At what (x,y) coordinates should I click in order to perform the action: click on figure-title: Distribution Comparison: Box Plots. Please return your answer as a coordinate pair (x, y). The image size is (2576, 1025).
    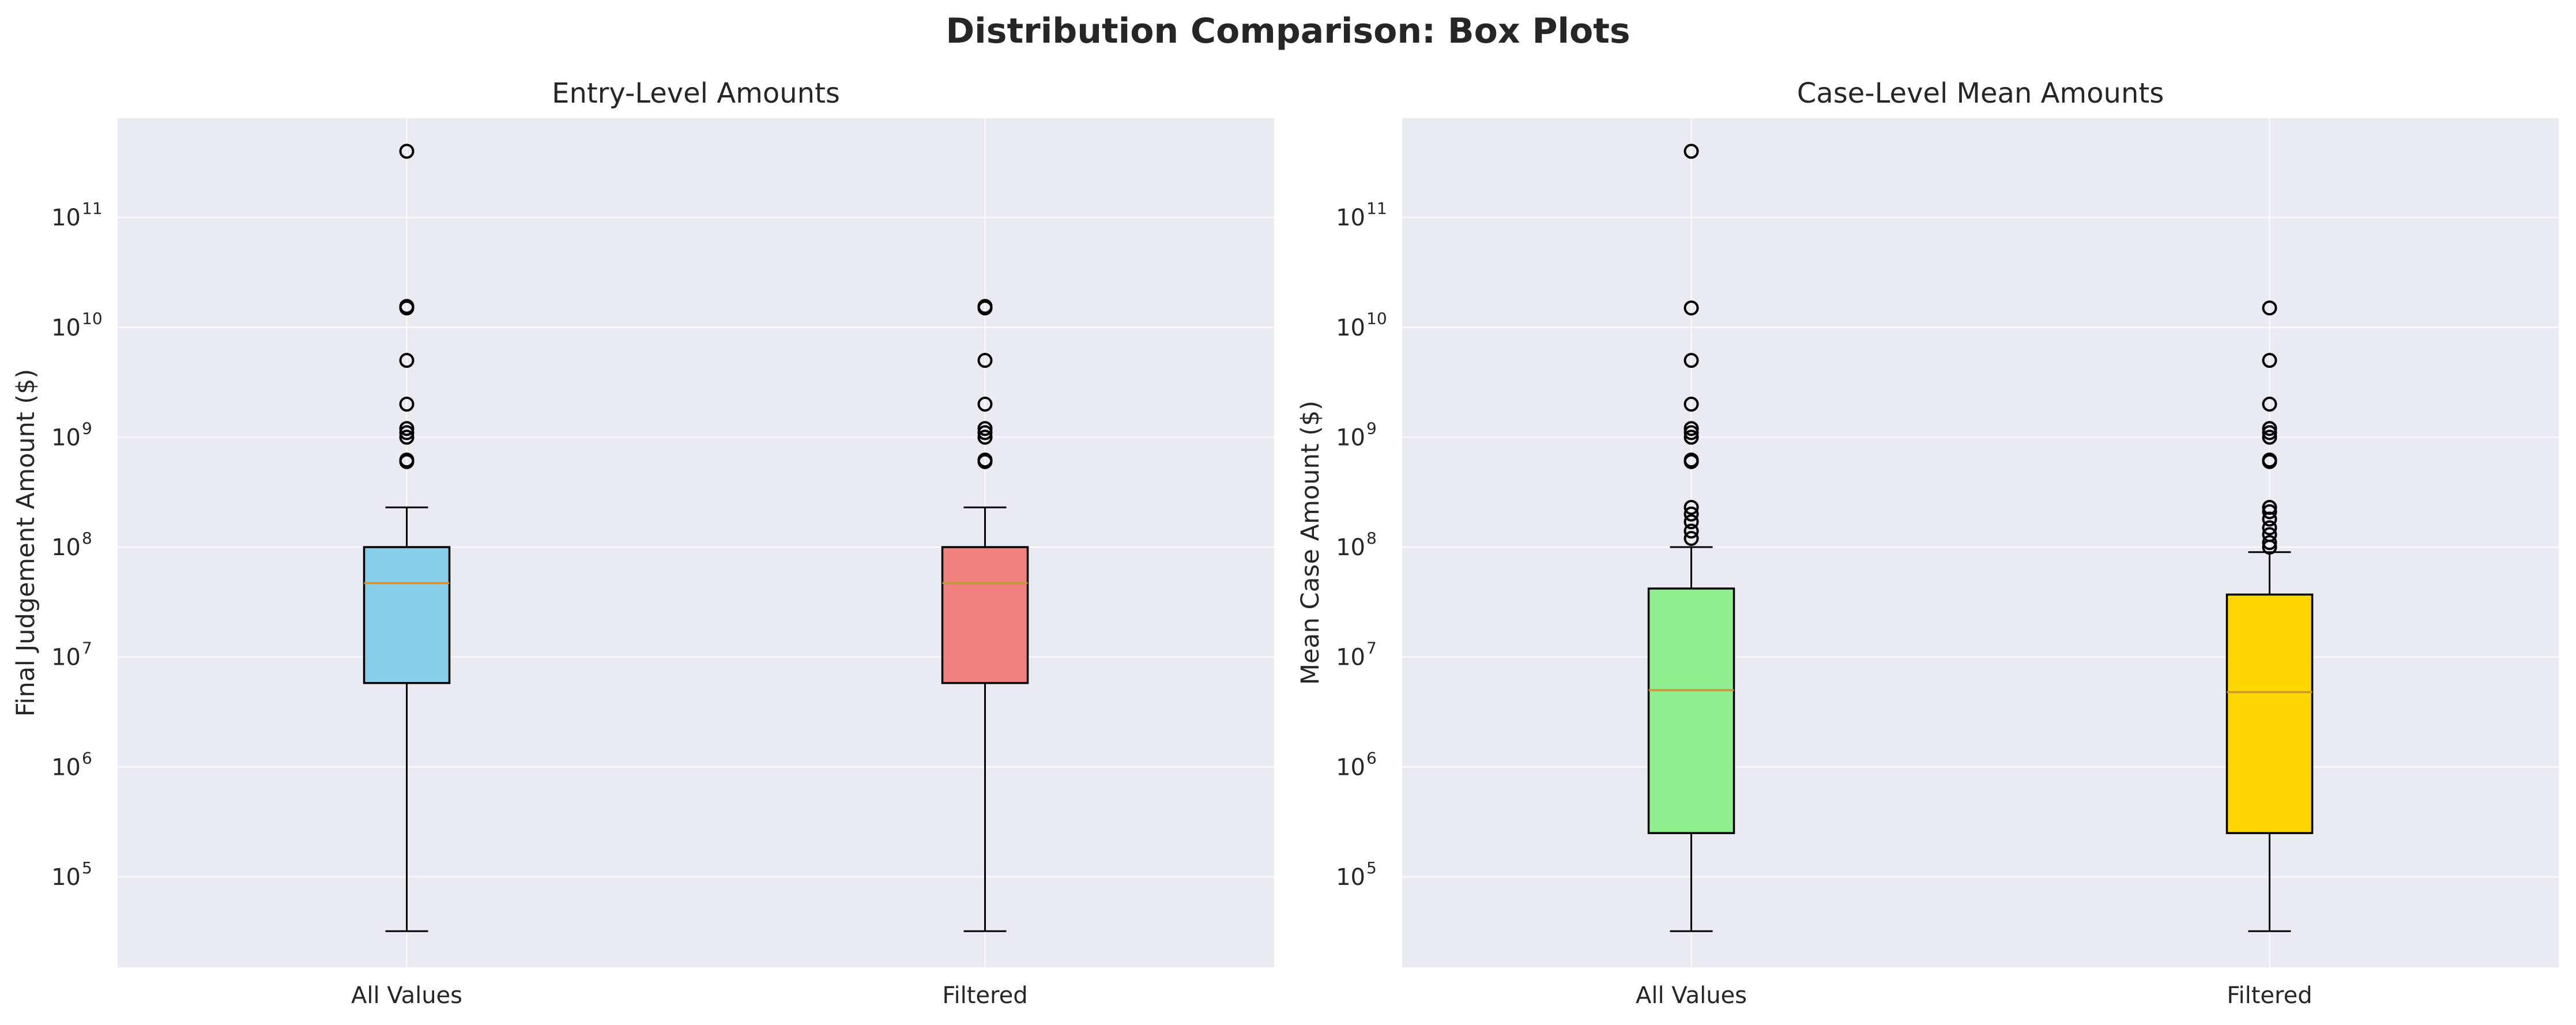
    Looking at the image, I should click on (1288, 31).